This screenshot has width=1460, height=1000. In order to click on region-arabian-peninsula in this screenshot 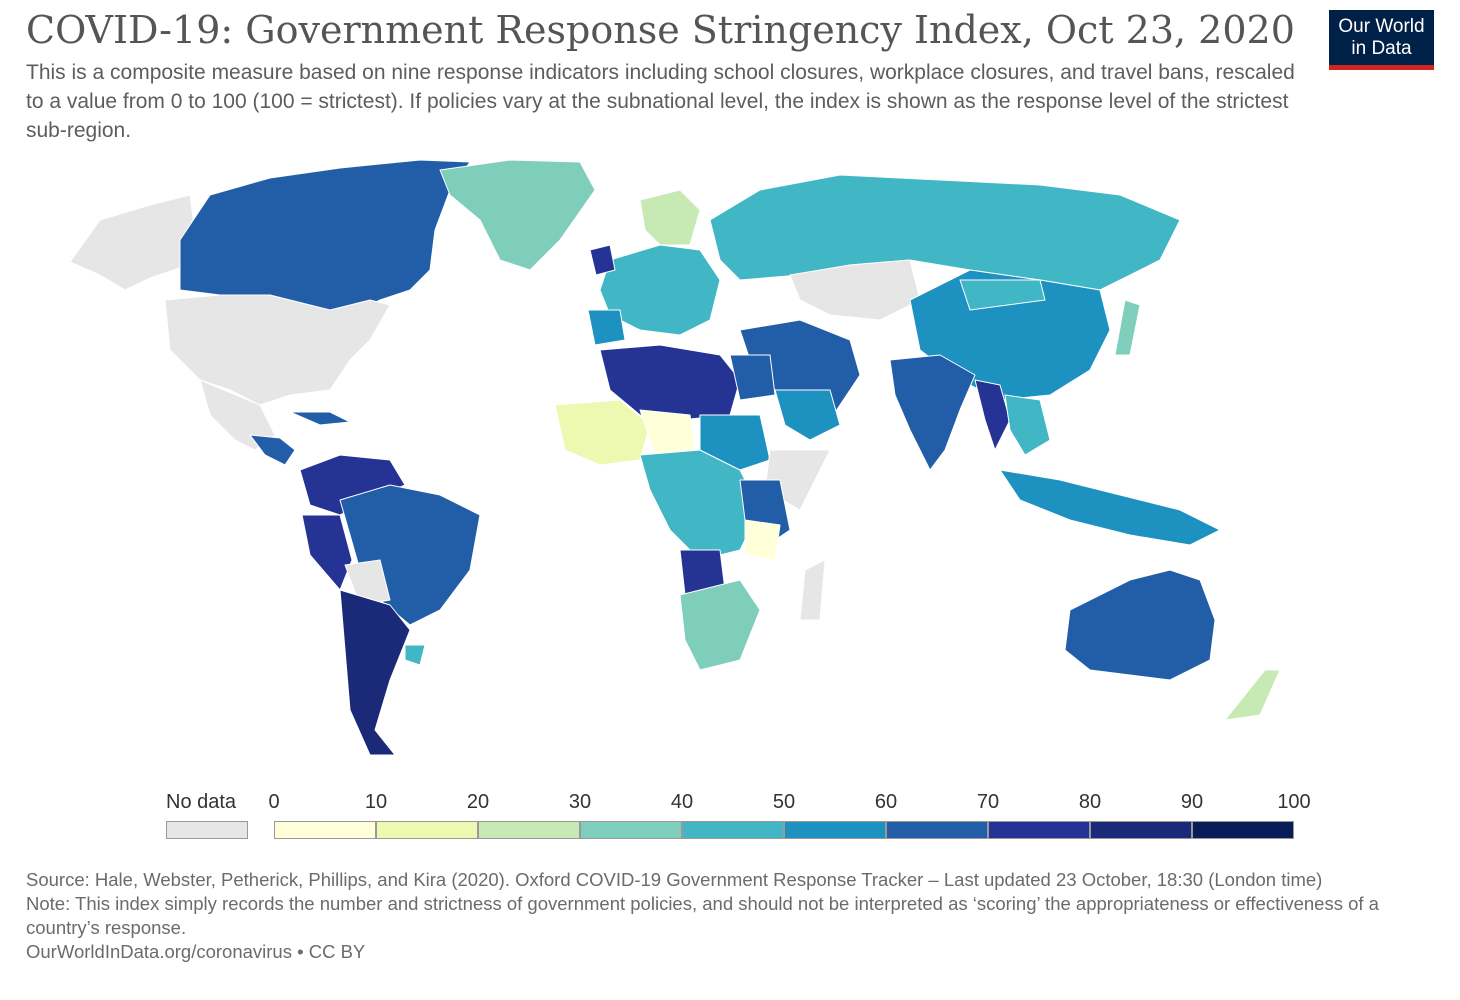, I will do `click(807, 415)`.